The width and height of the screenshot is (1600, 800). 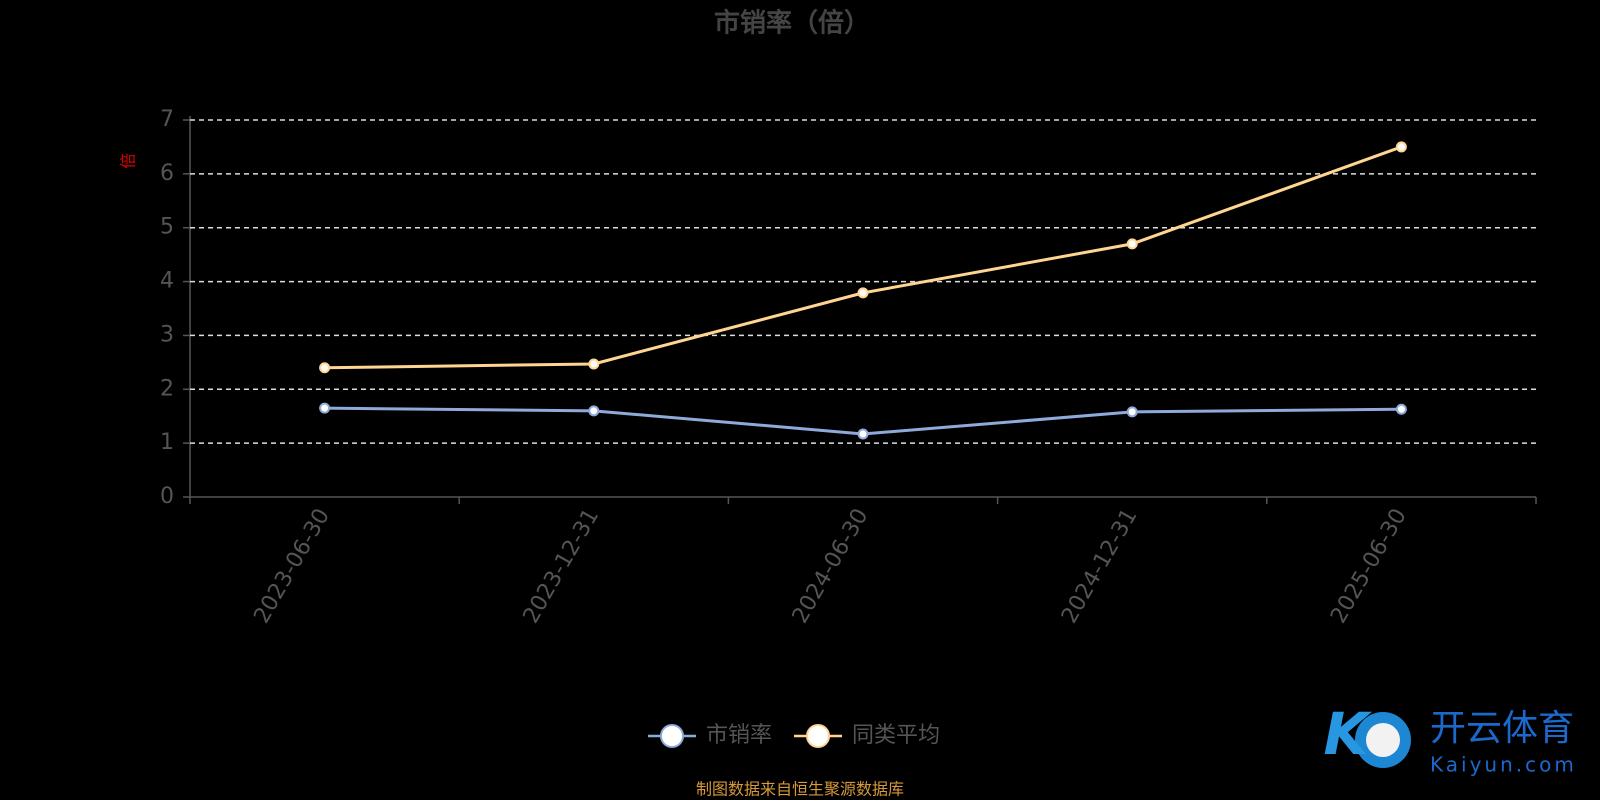 What do you see at coordinates (1348, 734) in the screenshot?
I see `logo-k: K` at bounding box center [1348, 734].